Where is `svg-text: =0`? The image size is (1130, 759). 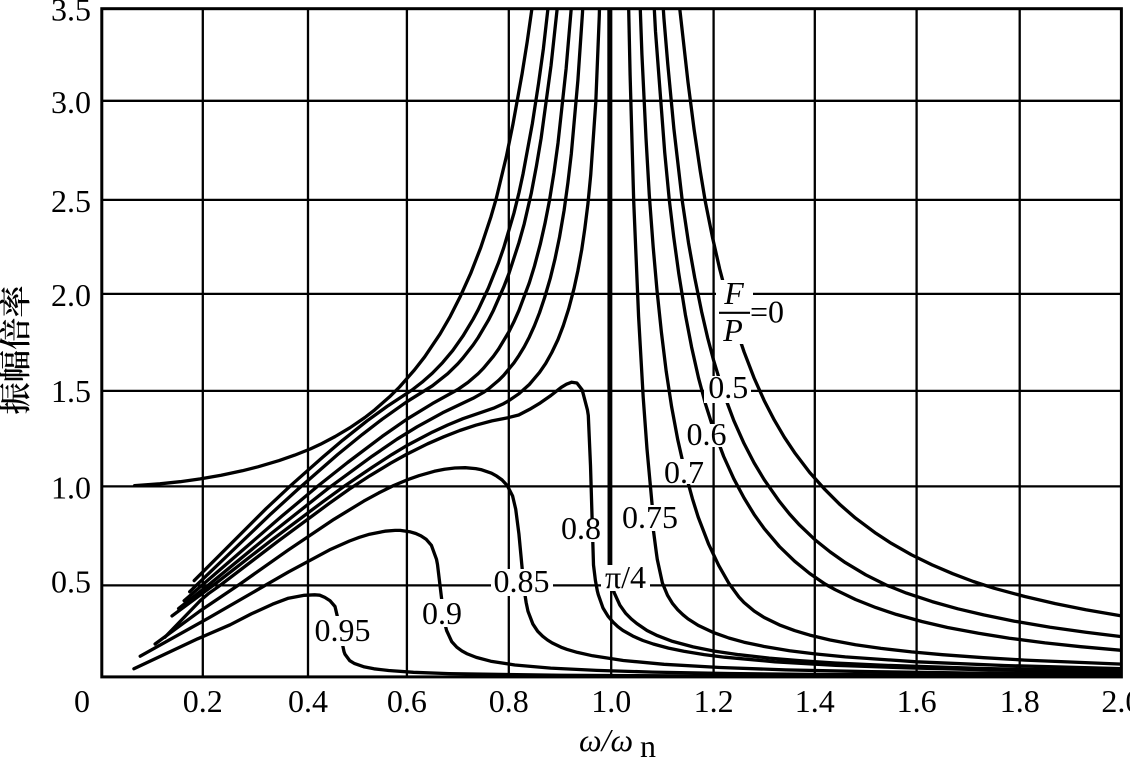
svg-text: =0 is located at coordinates (767, 312).